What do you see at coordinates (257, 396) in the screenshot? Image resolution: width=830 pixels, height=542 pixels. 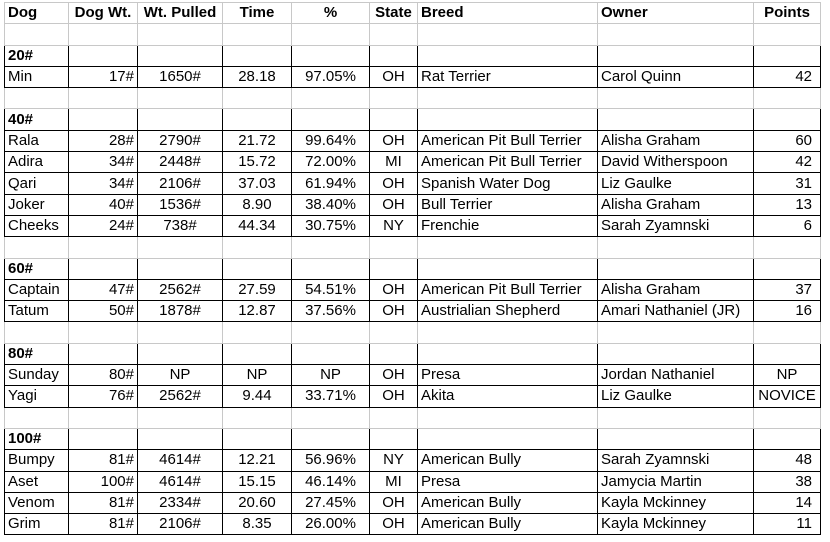 I see `cell-time: 9.44` at bounding box center [257, 396].